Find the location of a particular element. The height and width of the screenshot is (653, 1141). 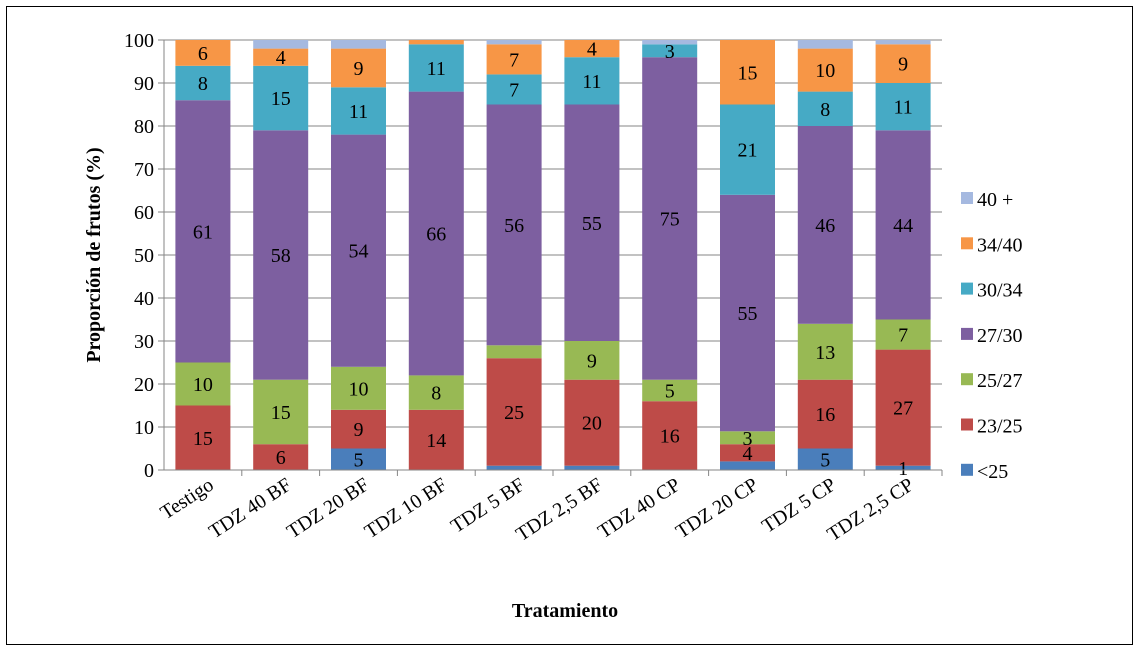

data-label: 7 is located at coordinates (514, 90).